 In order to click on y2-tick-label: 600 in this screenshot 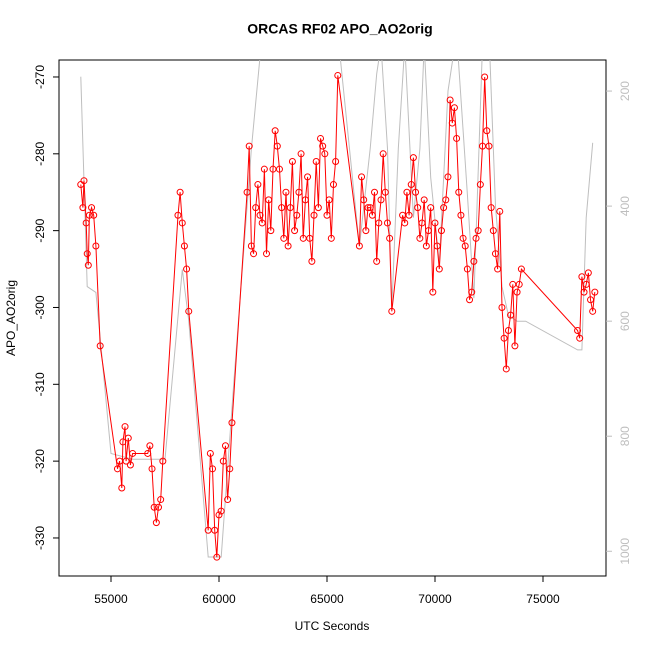, I will do `click(625, 321)`.